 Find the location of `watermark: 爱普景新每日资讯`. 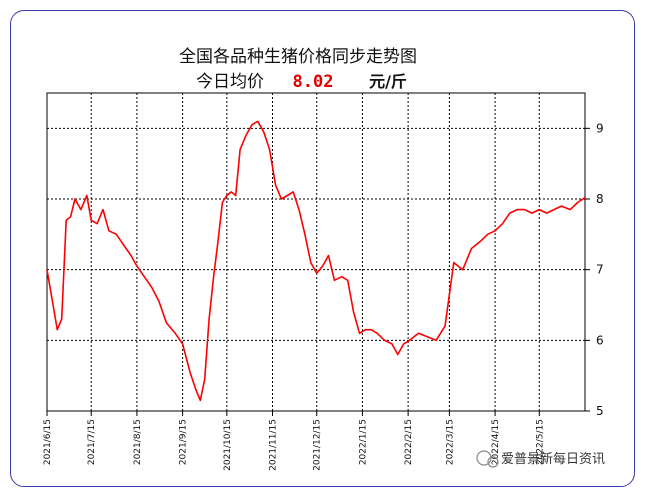

watermark: 爱普景新每日资讯 is located at coordinates (540, 459).